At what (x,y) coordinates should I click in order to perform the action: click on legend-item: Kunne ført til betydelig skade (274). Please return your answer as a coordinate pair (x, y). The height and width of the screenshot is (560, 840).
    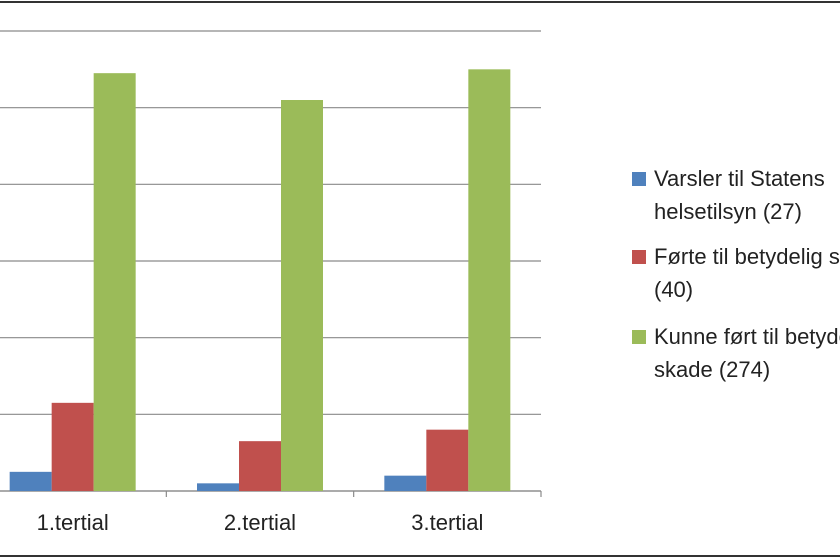
    Looking at the image, I should click on (736, 353).